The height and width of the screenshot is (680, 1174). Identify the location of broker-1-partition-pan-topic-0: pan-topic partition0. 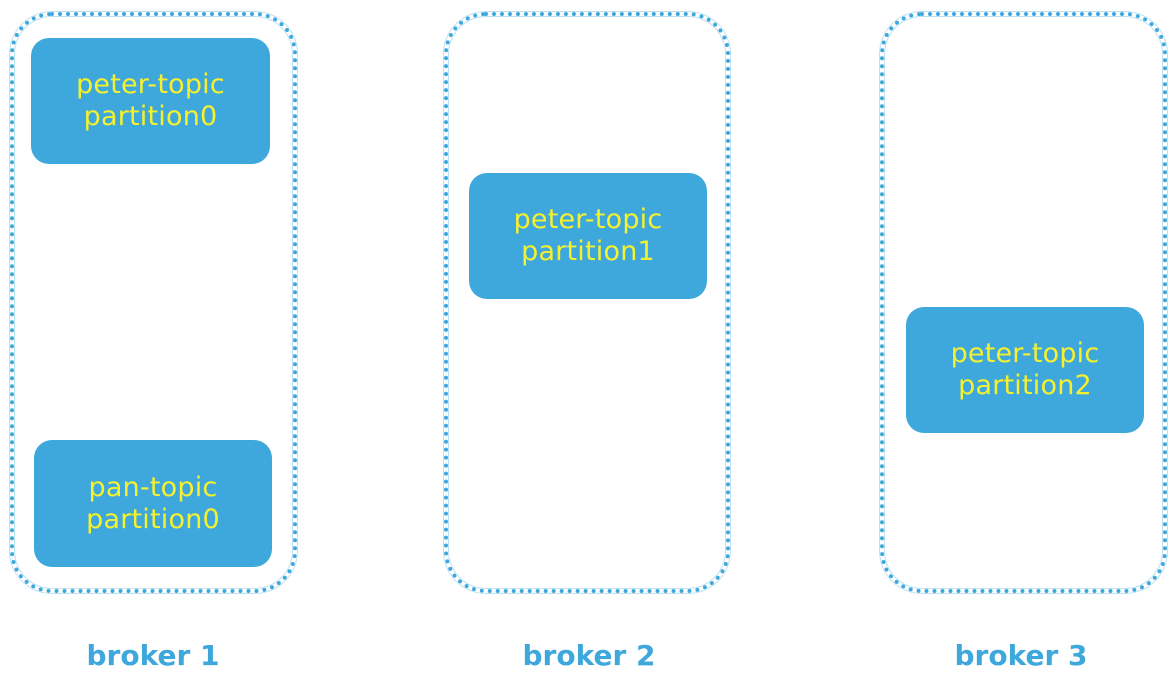
(153, 503).